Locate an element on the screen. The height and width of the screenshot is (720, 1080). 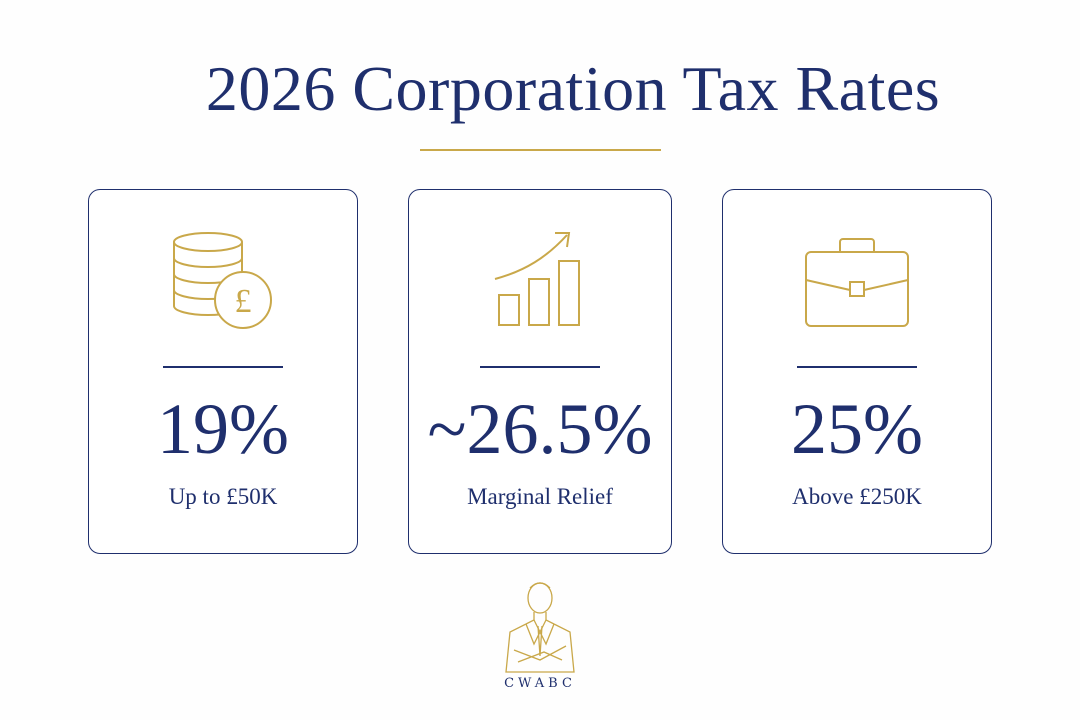
rate-description: Up to £50K is located at coordinates (223, 496).